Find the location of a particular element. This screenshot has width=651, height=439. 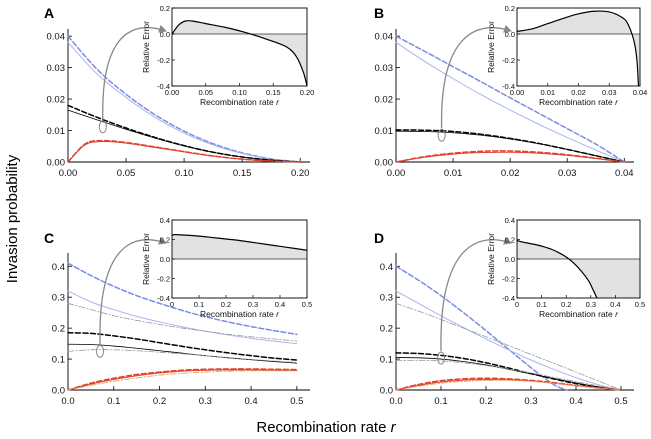

x-tick-label: 0.03 is located at coordinates (567, 173).